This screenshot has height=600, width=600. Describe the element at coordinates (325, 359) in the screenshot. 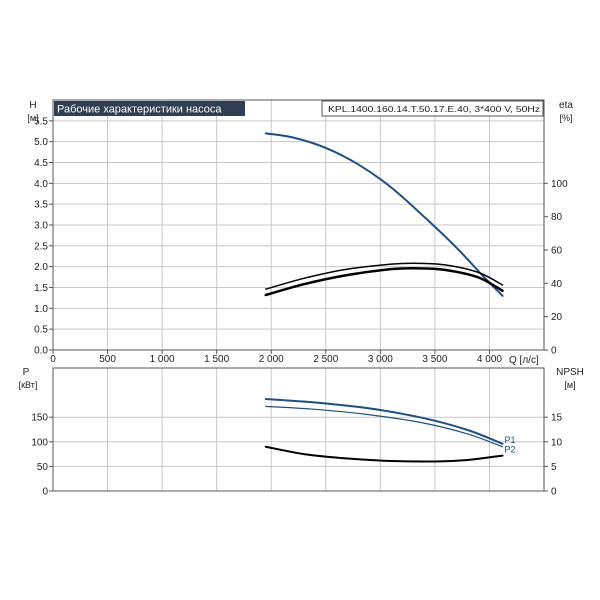

I see `x-tick-label: 2 500` at that location.